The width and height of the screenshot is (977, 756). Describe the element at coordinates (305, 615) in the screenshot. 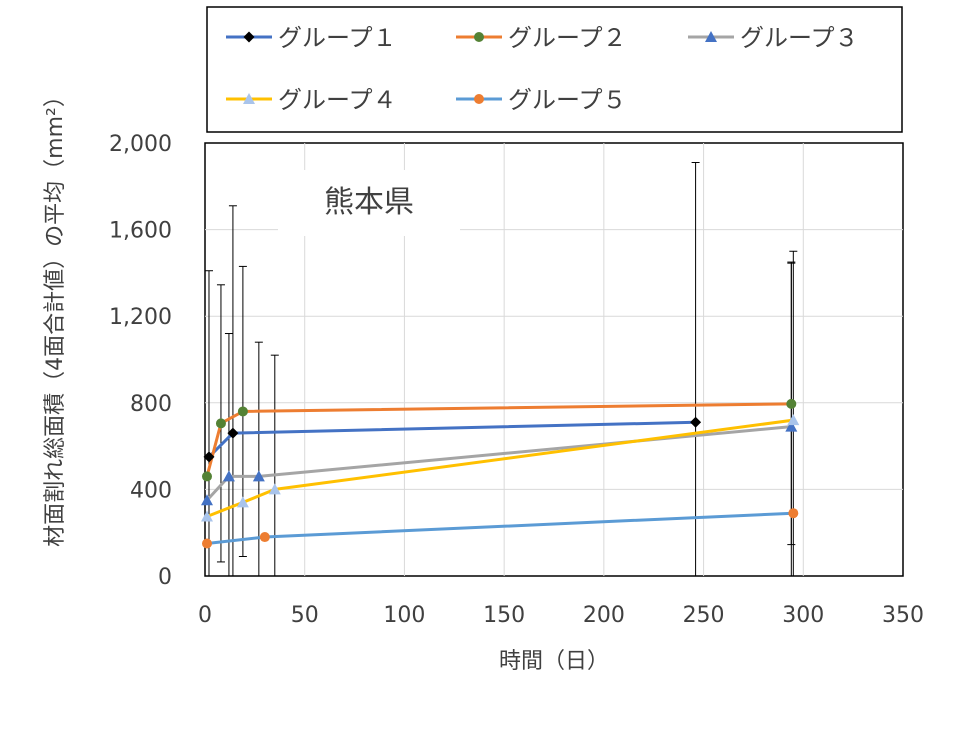

I see `x-tick-label-1: 50` at that location.